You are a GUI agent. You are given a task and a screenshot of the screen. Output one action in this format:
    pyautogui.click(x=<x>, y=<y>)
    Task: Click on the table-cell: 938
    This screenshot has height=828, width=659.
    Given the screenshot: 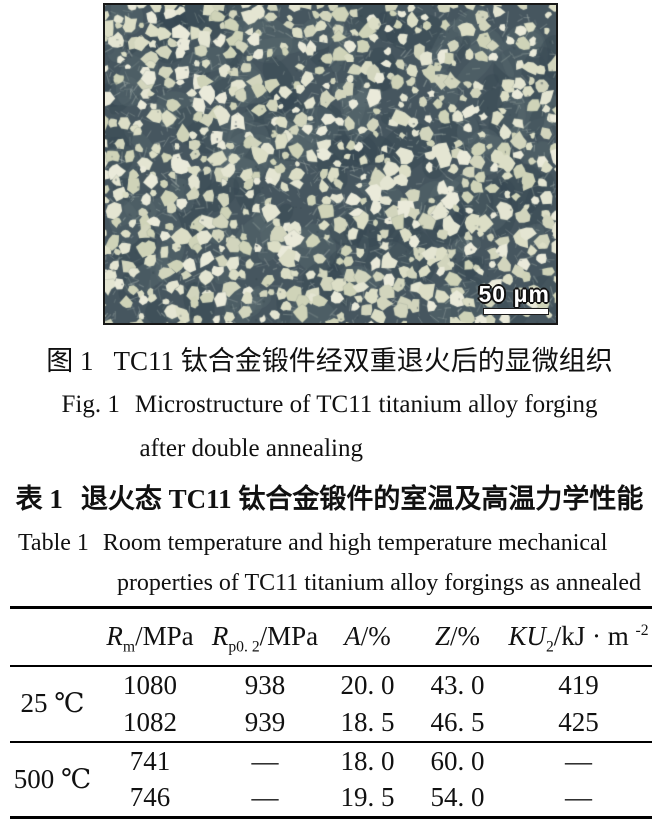 What is the action you would take?
    pyautogui.click(x=265, y=684)
    